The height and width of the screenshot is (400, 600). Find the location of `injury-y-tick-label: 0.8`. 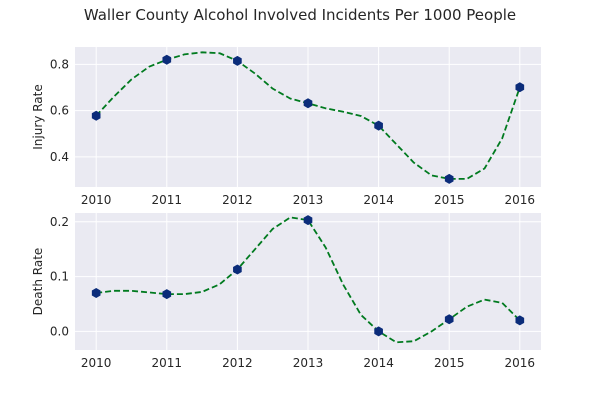

injury-y-tick-label: 0.8 is located at coordinates (59, 64).